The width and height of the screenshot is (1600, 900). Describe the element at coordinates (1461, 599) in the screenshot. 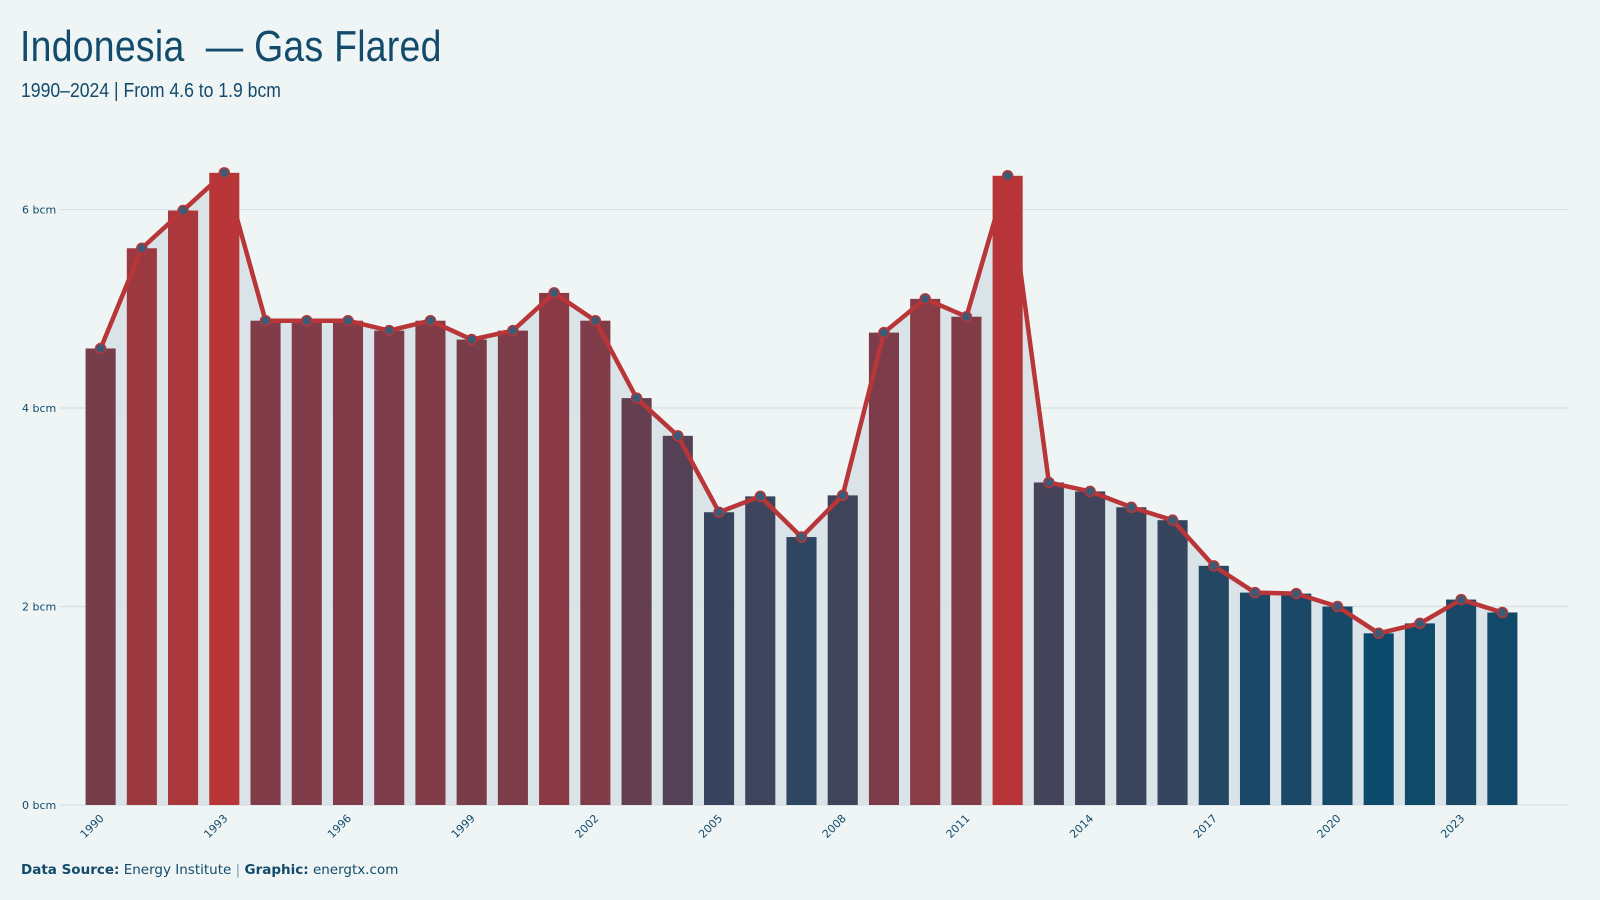

I see `marker-2023` at that location.